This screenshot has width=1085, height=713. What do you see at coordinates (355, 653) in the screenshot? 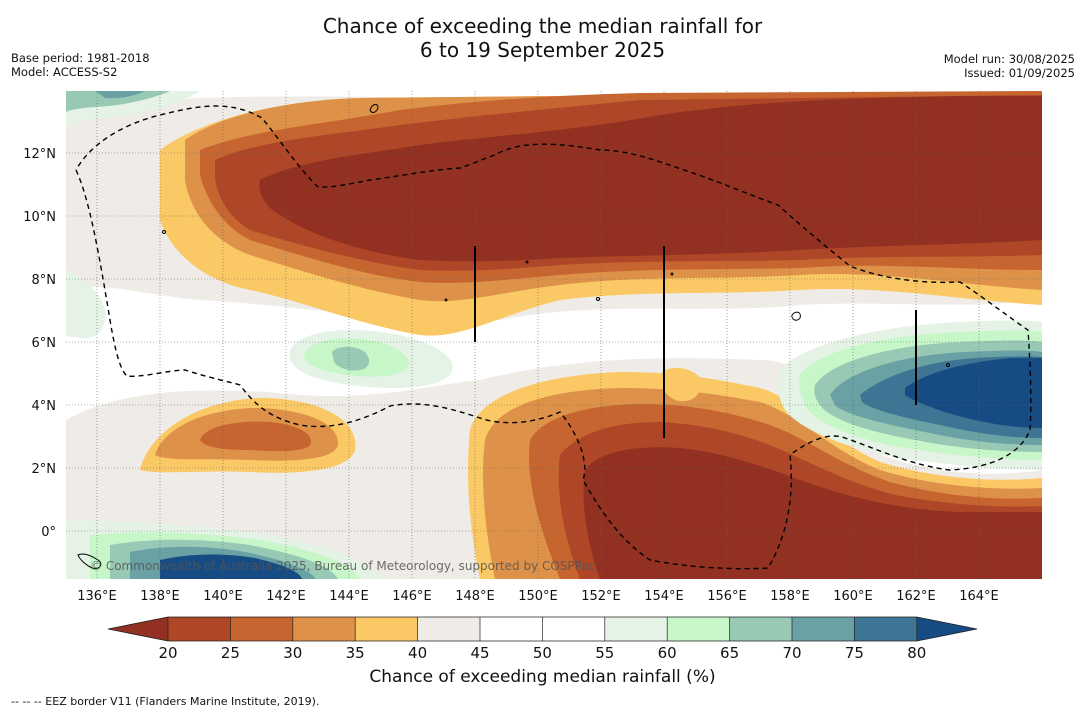
I see `colorbar-tick-label: 35` at bounding box center [355, 653].